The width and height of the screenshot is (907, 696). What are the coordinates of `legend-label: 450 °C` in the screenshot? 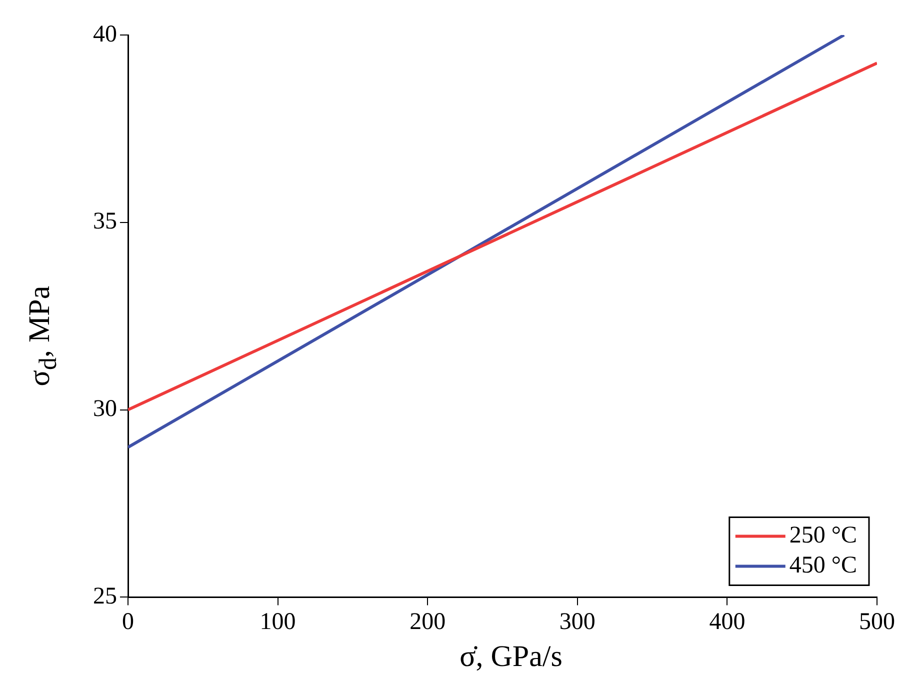 It's located at (823, 565).